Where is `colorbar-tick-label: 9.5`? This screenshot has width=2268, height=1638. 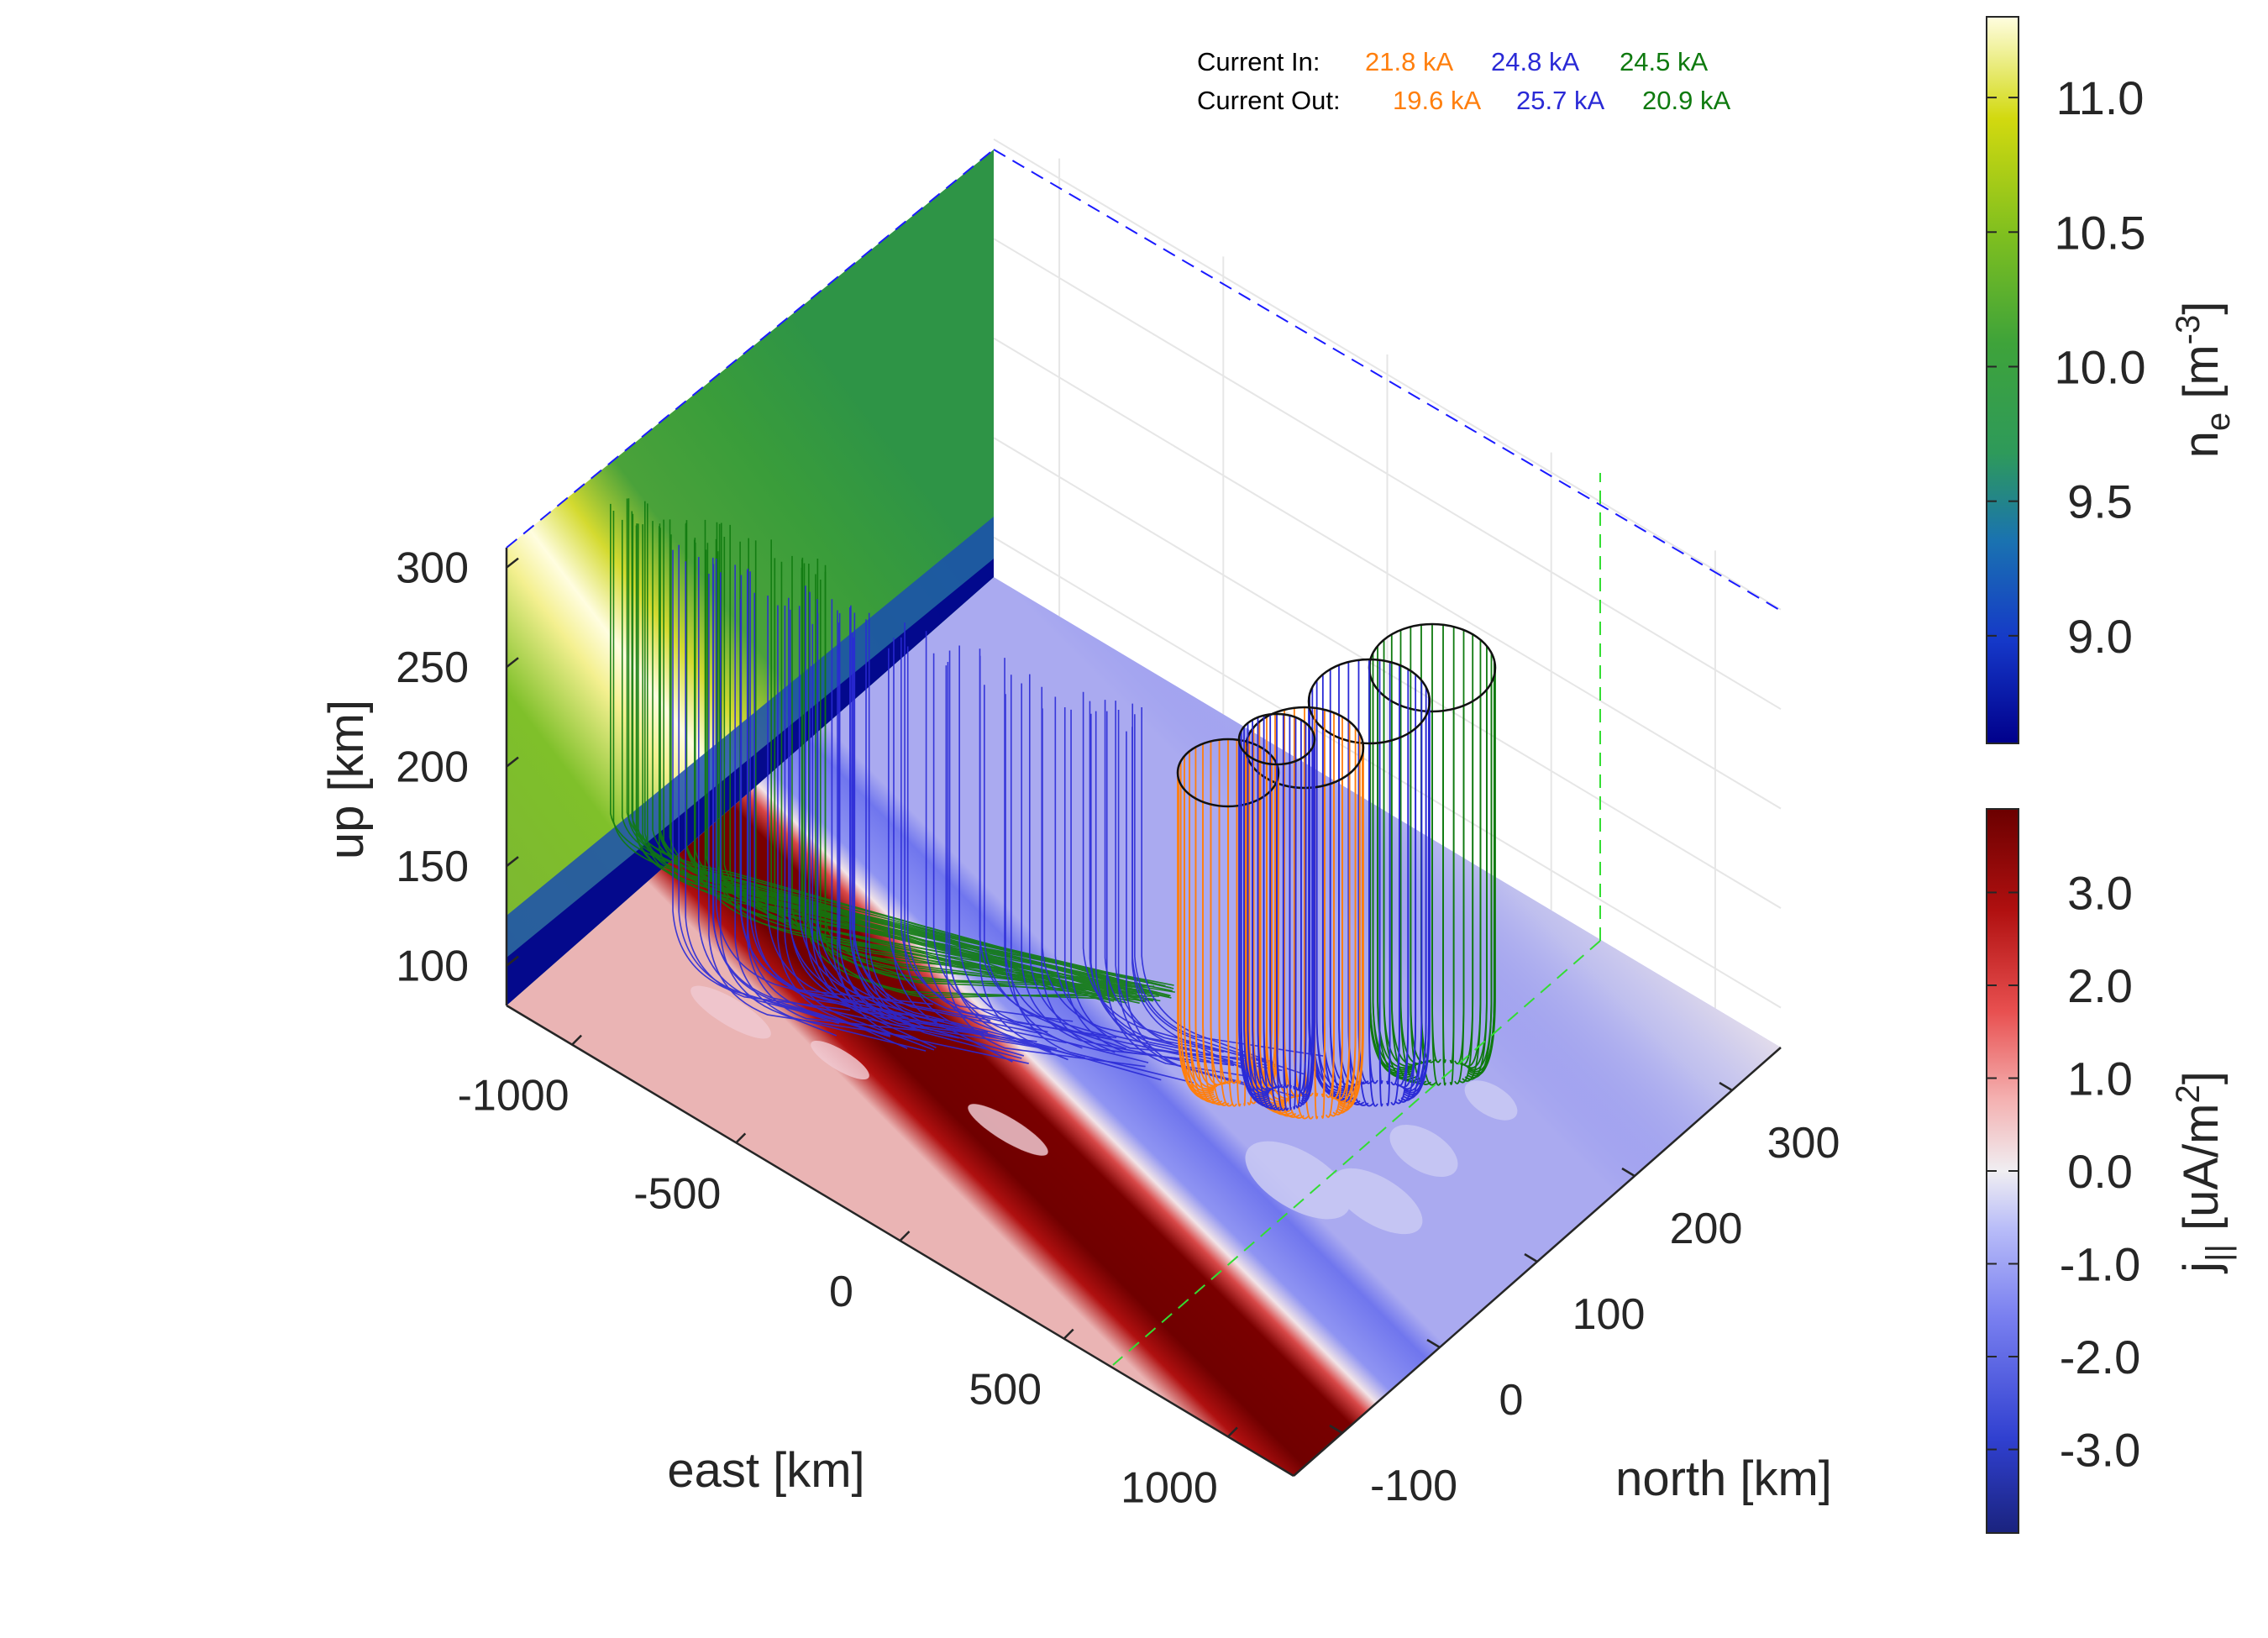
colorbar-tick-label: 9.5 is located at coordinates (2100, 501).